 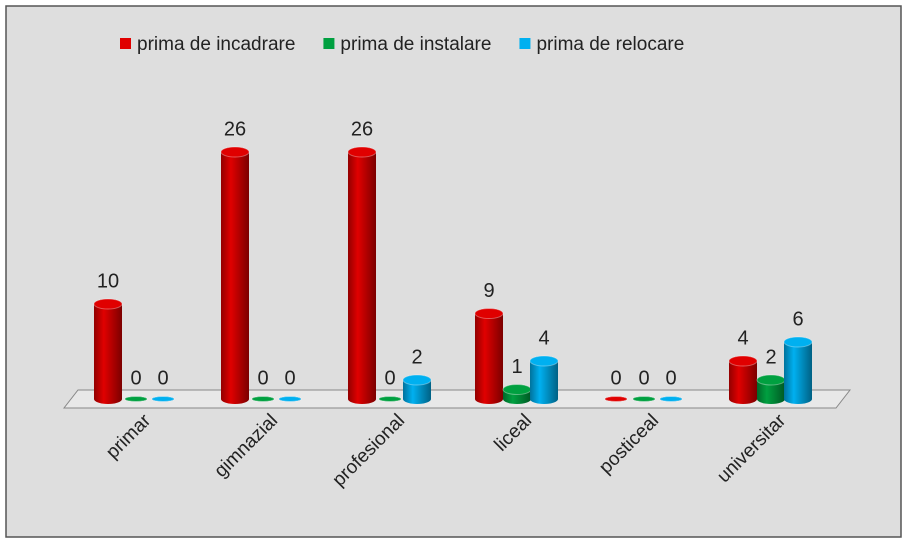 What do you see at coordinates (797, 319) in the screenshot?
I see `data-label: 6` at bounding box center [797, 319].